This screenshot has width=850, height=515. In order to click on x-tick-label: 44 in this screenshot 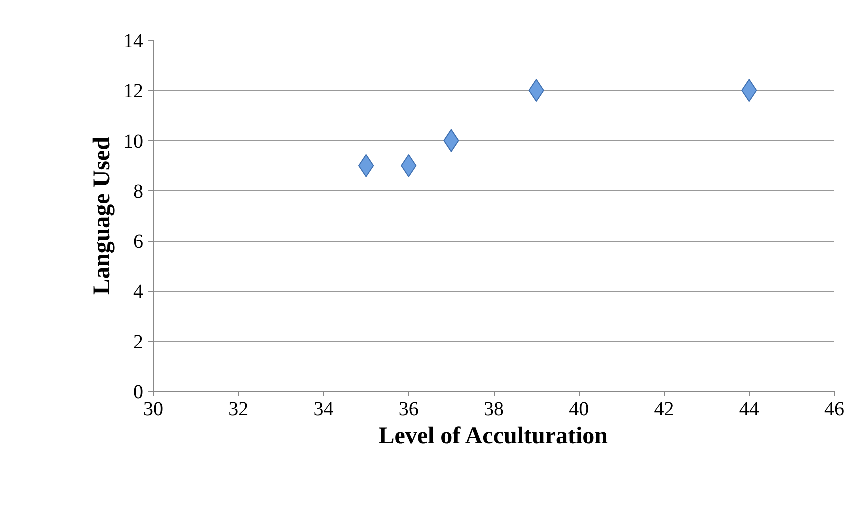, I will do `click(749, 409)`.